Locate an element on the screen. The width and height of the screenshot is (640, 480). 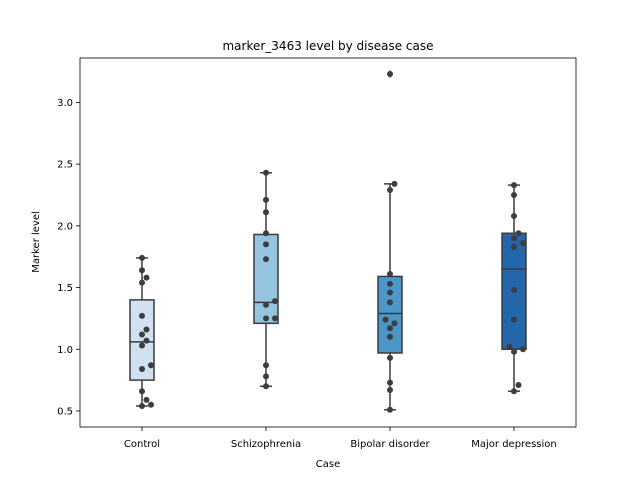
y-tick-label: 1.5 is located at coordinates (65, 288).